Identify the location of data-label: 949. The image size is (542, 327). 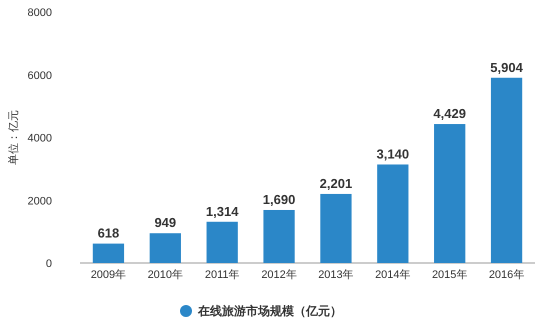
(165, 222).